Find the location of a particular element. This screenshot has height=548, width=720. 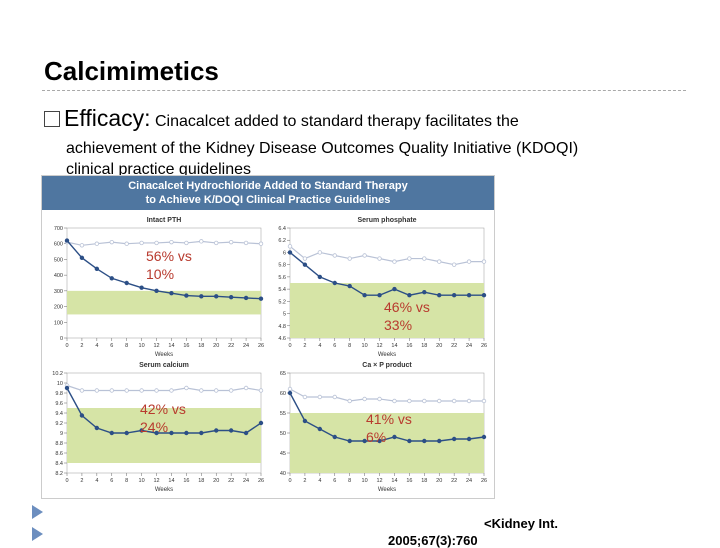

annotation-pth: 56% vs 10% is located at coordinates (169, 265).